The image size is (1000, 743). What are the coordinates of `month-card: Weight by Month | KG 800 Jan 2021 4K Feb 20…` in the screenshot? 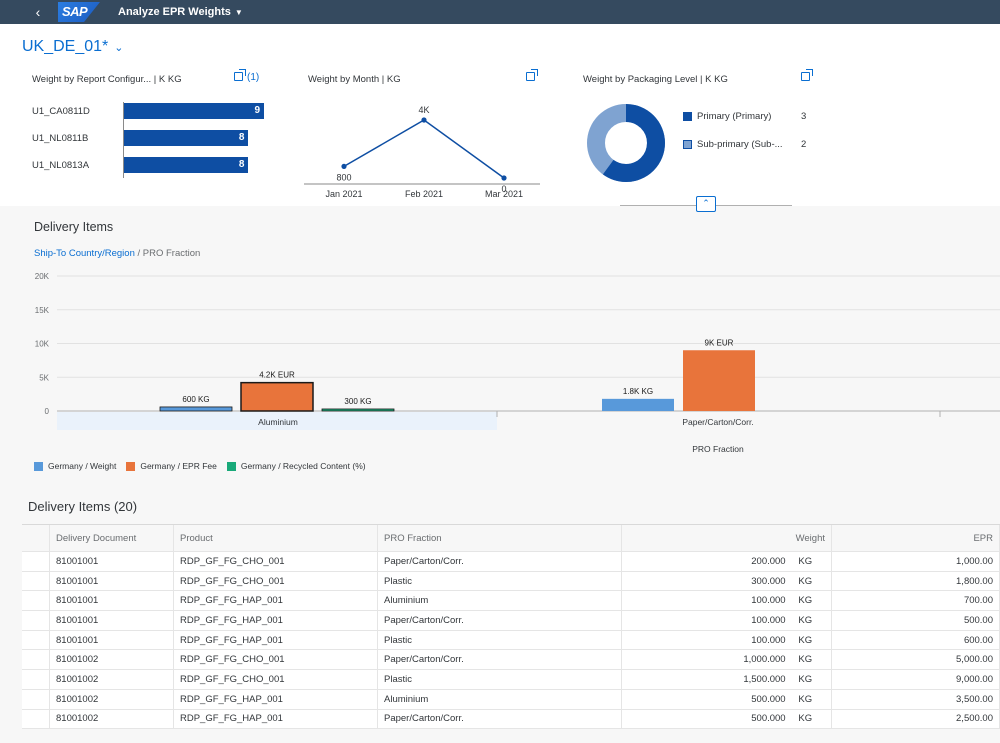 It's located at (426, 136).